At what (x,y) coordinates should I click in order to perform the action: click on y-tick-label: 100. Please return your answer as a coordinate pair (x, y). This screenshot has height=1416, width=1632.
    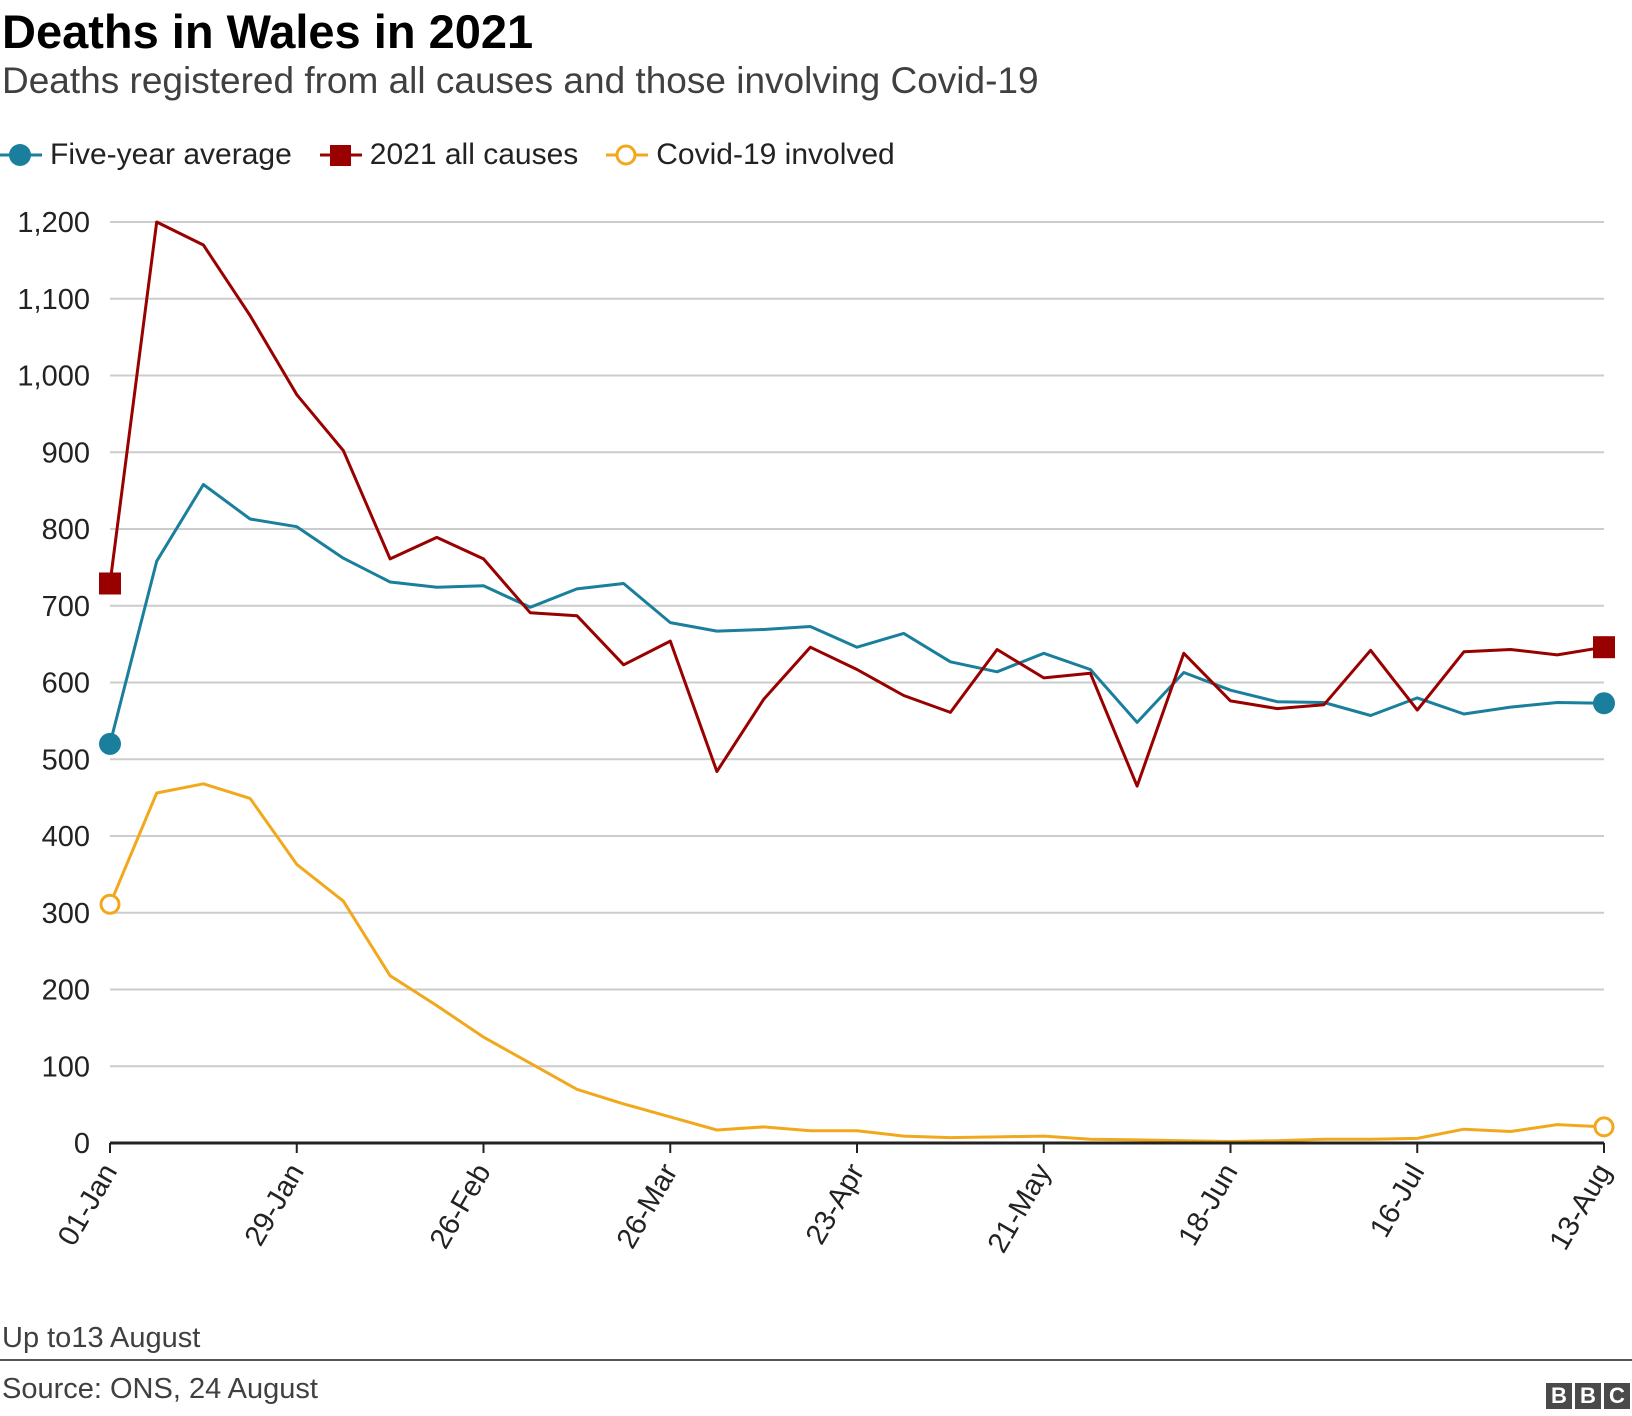
    Looking at the image, I should click on (66, 1067).